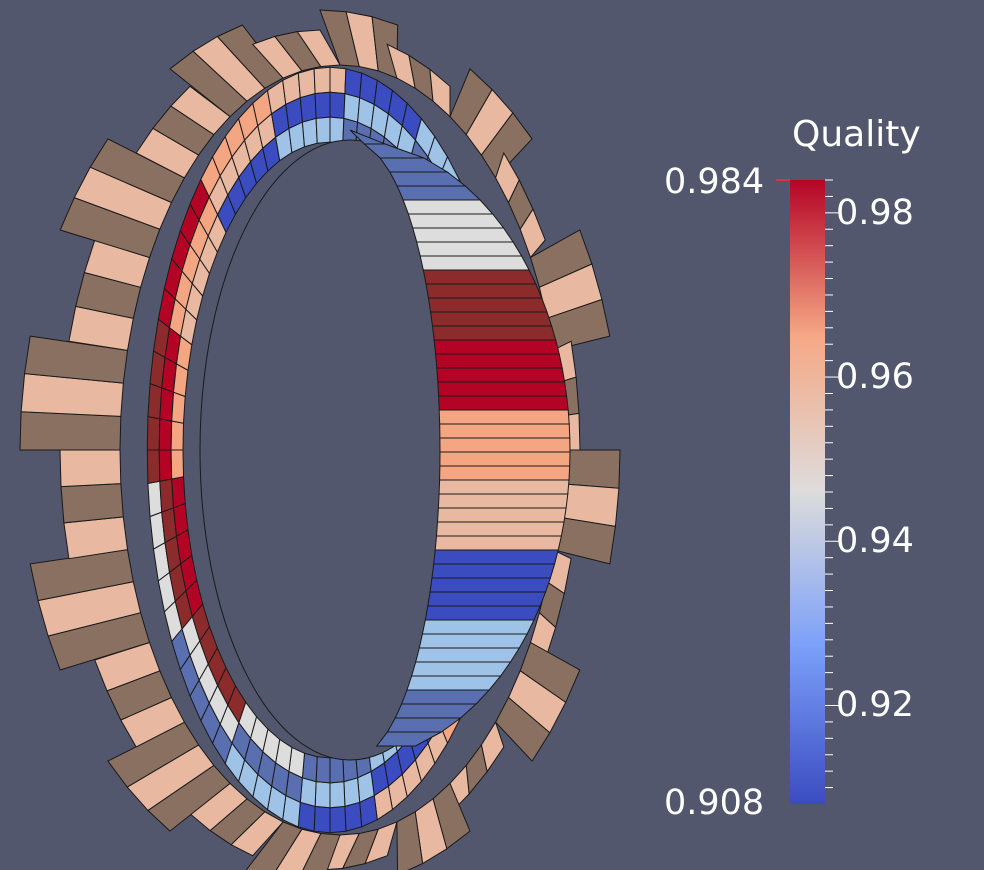 The width and height of the screenshot is (984, 870). I want to click on tick-label-3: 0.92, so click(875, 705).